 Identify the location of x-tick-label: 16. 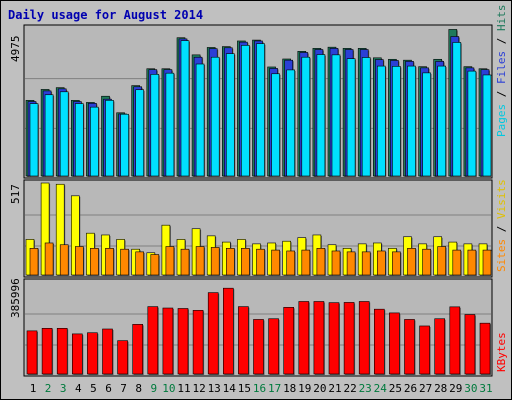
(259, 388).